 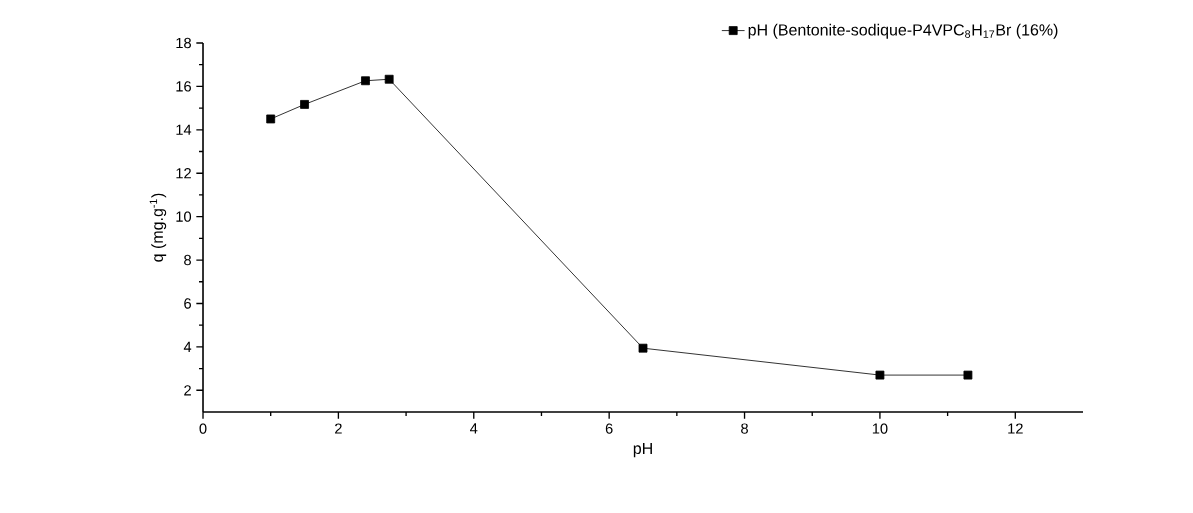 I want to click on y-tick-label: 2, so click(x=187, y=390).